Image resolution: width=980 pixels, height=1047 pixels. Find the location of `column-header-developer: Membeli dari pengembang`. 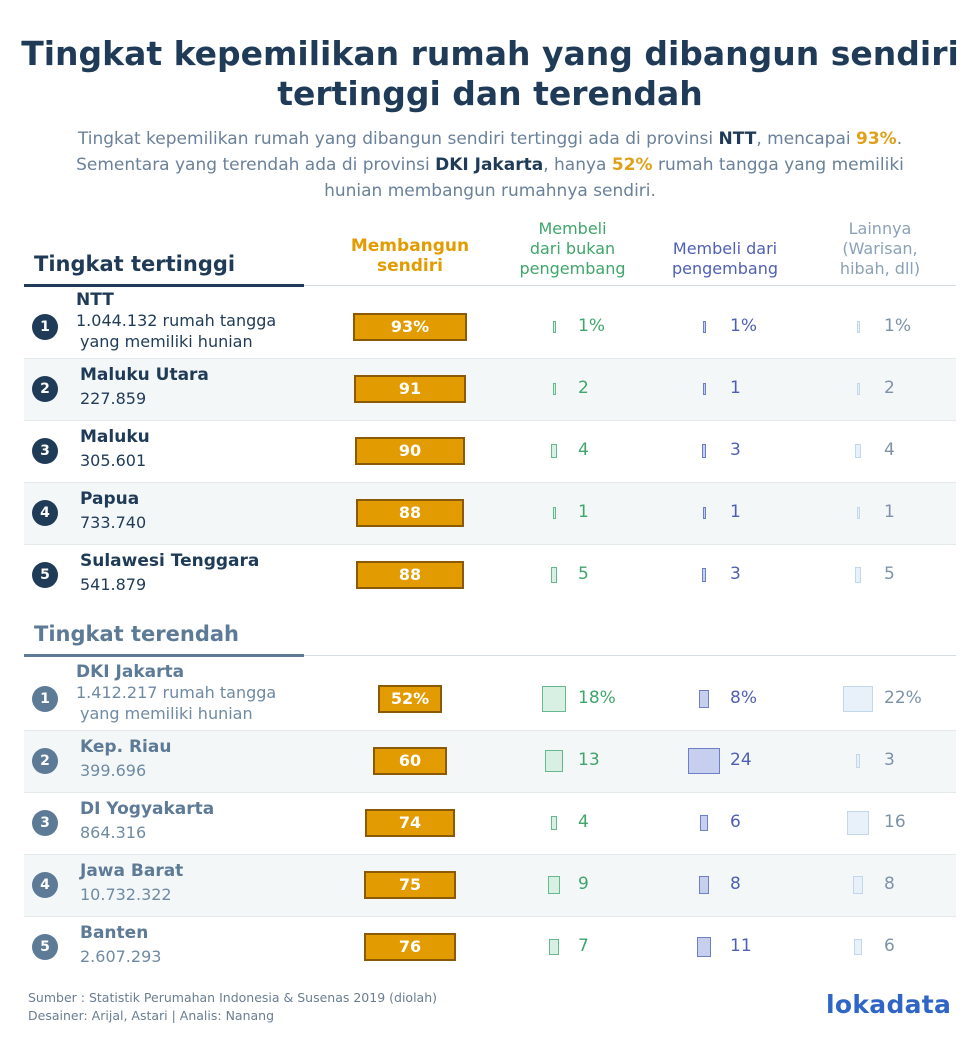

column-header-developer: Membeli dari pengembang is located at coordinates (725, 258).